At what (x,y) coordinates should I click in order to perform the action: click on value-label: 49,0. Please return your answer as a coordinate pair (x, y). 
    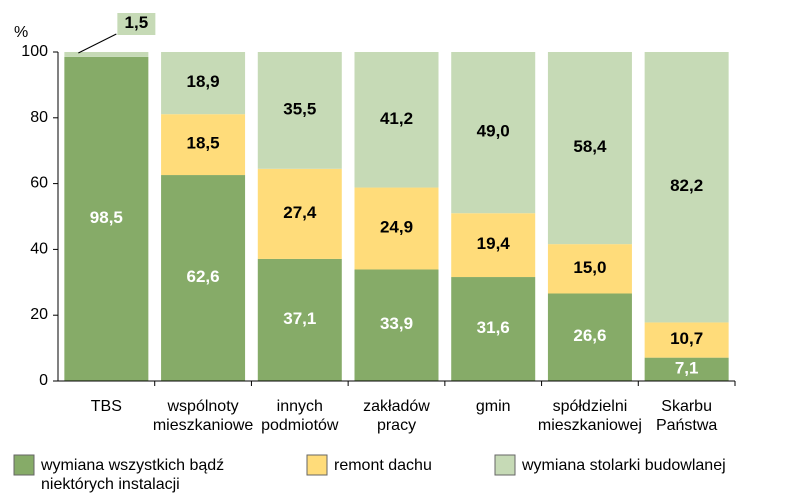
    Looking at the image, I should click on (493, 131).